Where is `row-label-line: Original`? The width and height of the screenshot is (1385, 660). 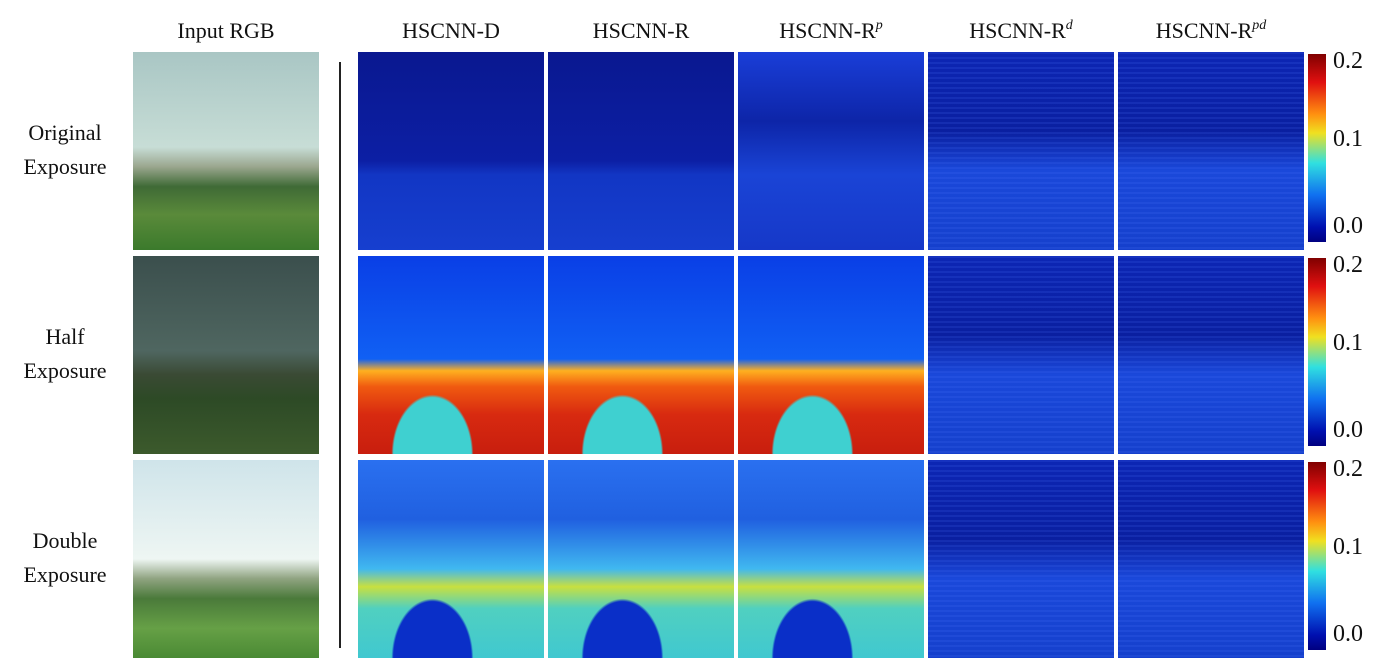
row-label-line: Original is located at coordinates (65, 132).